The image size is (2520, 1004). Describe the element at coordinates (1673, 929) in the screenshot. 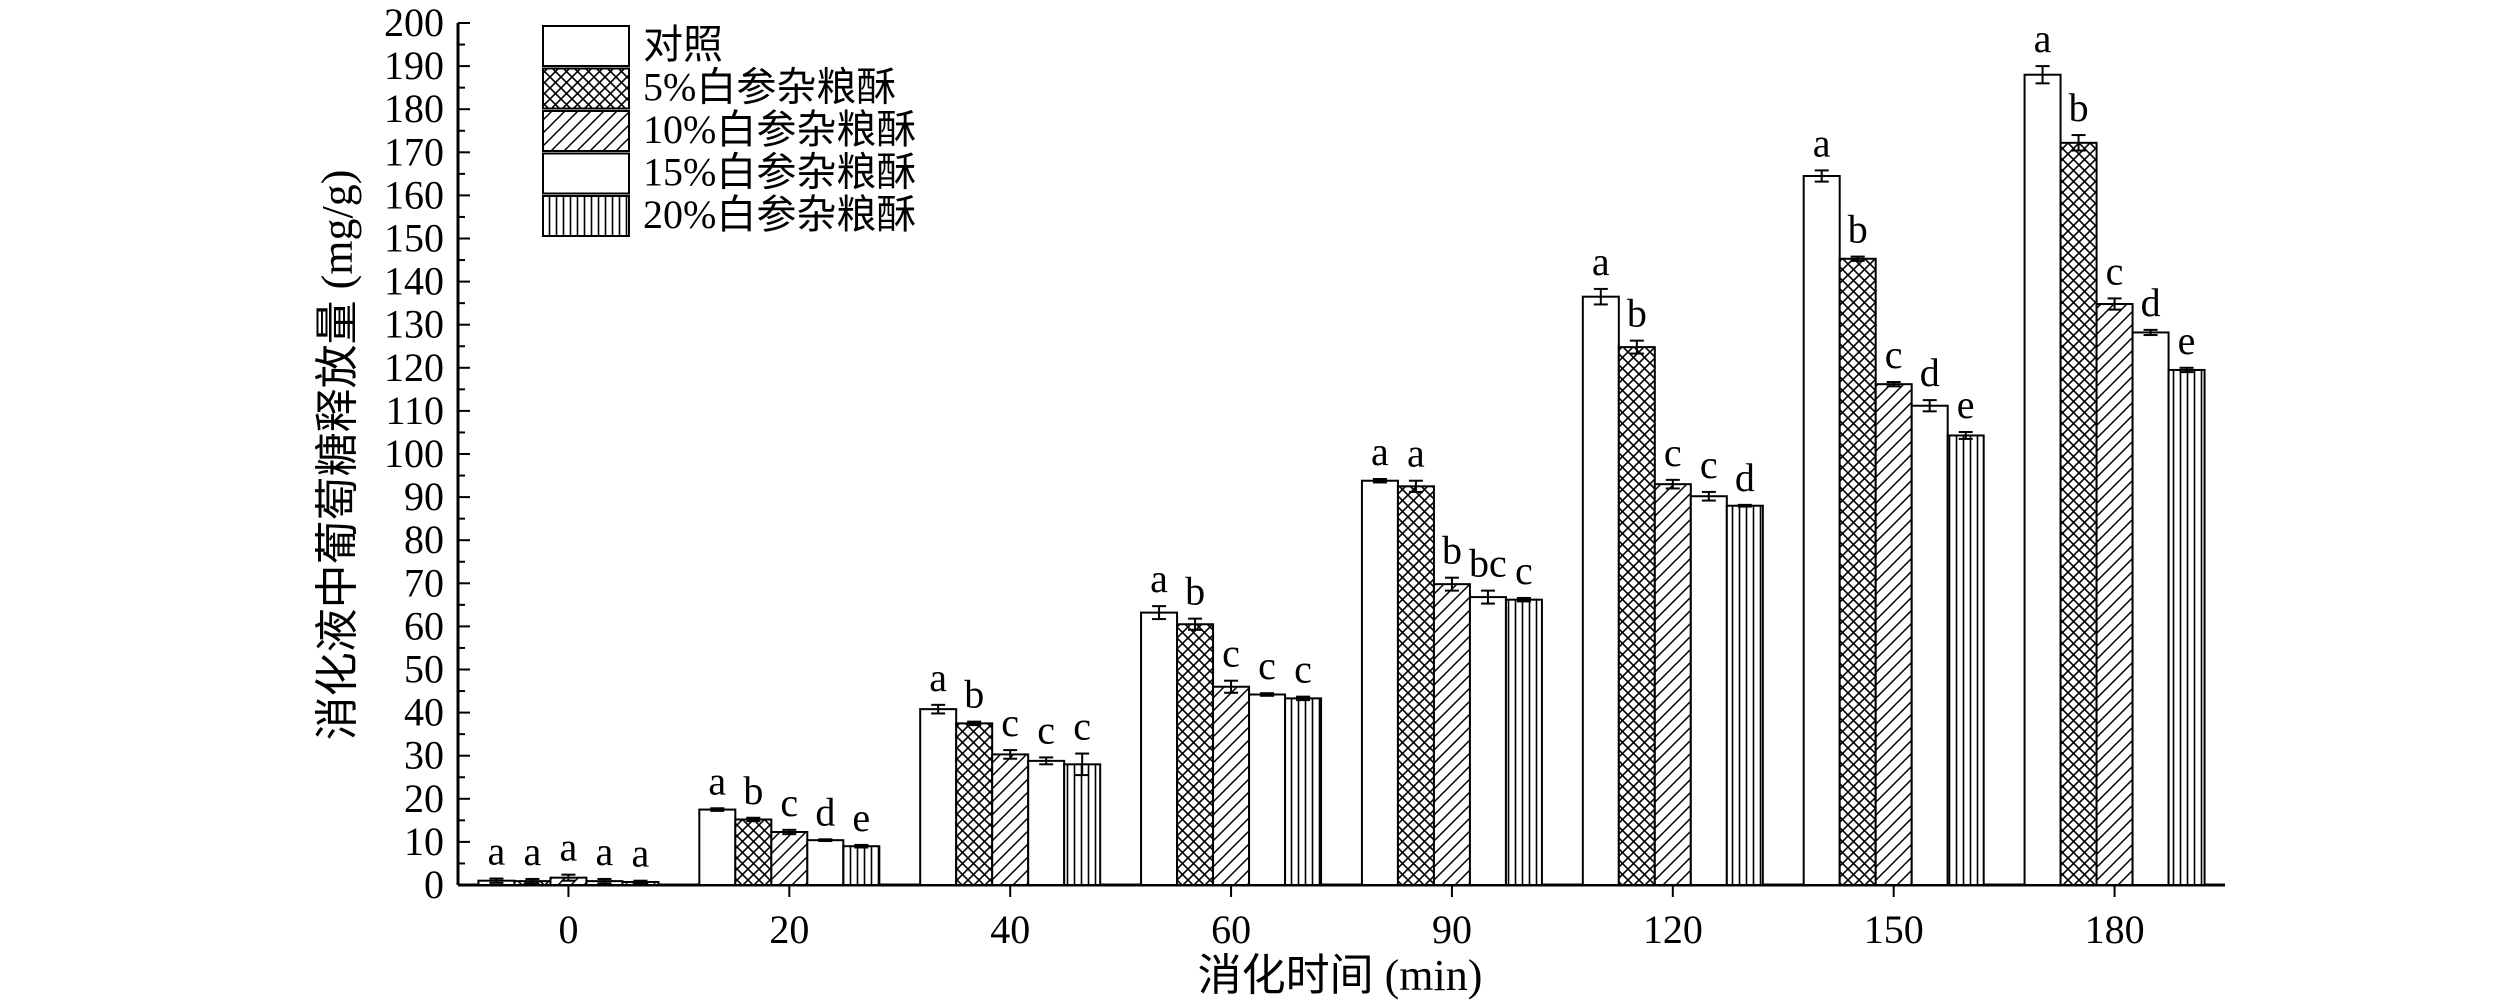

I see `x-tick-label: 120` at that location.